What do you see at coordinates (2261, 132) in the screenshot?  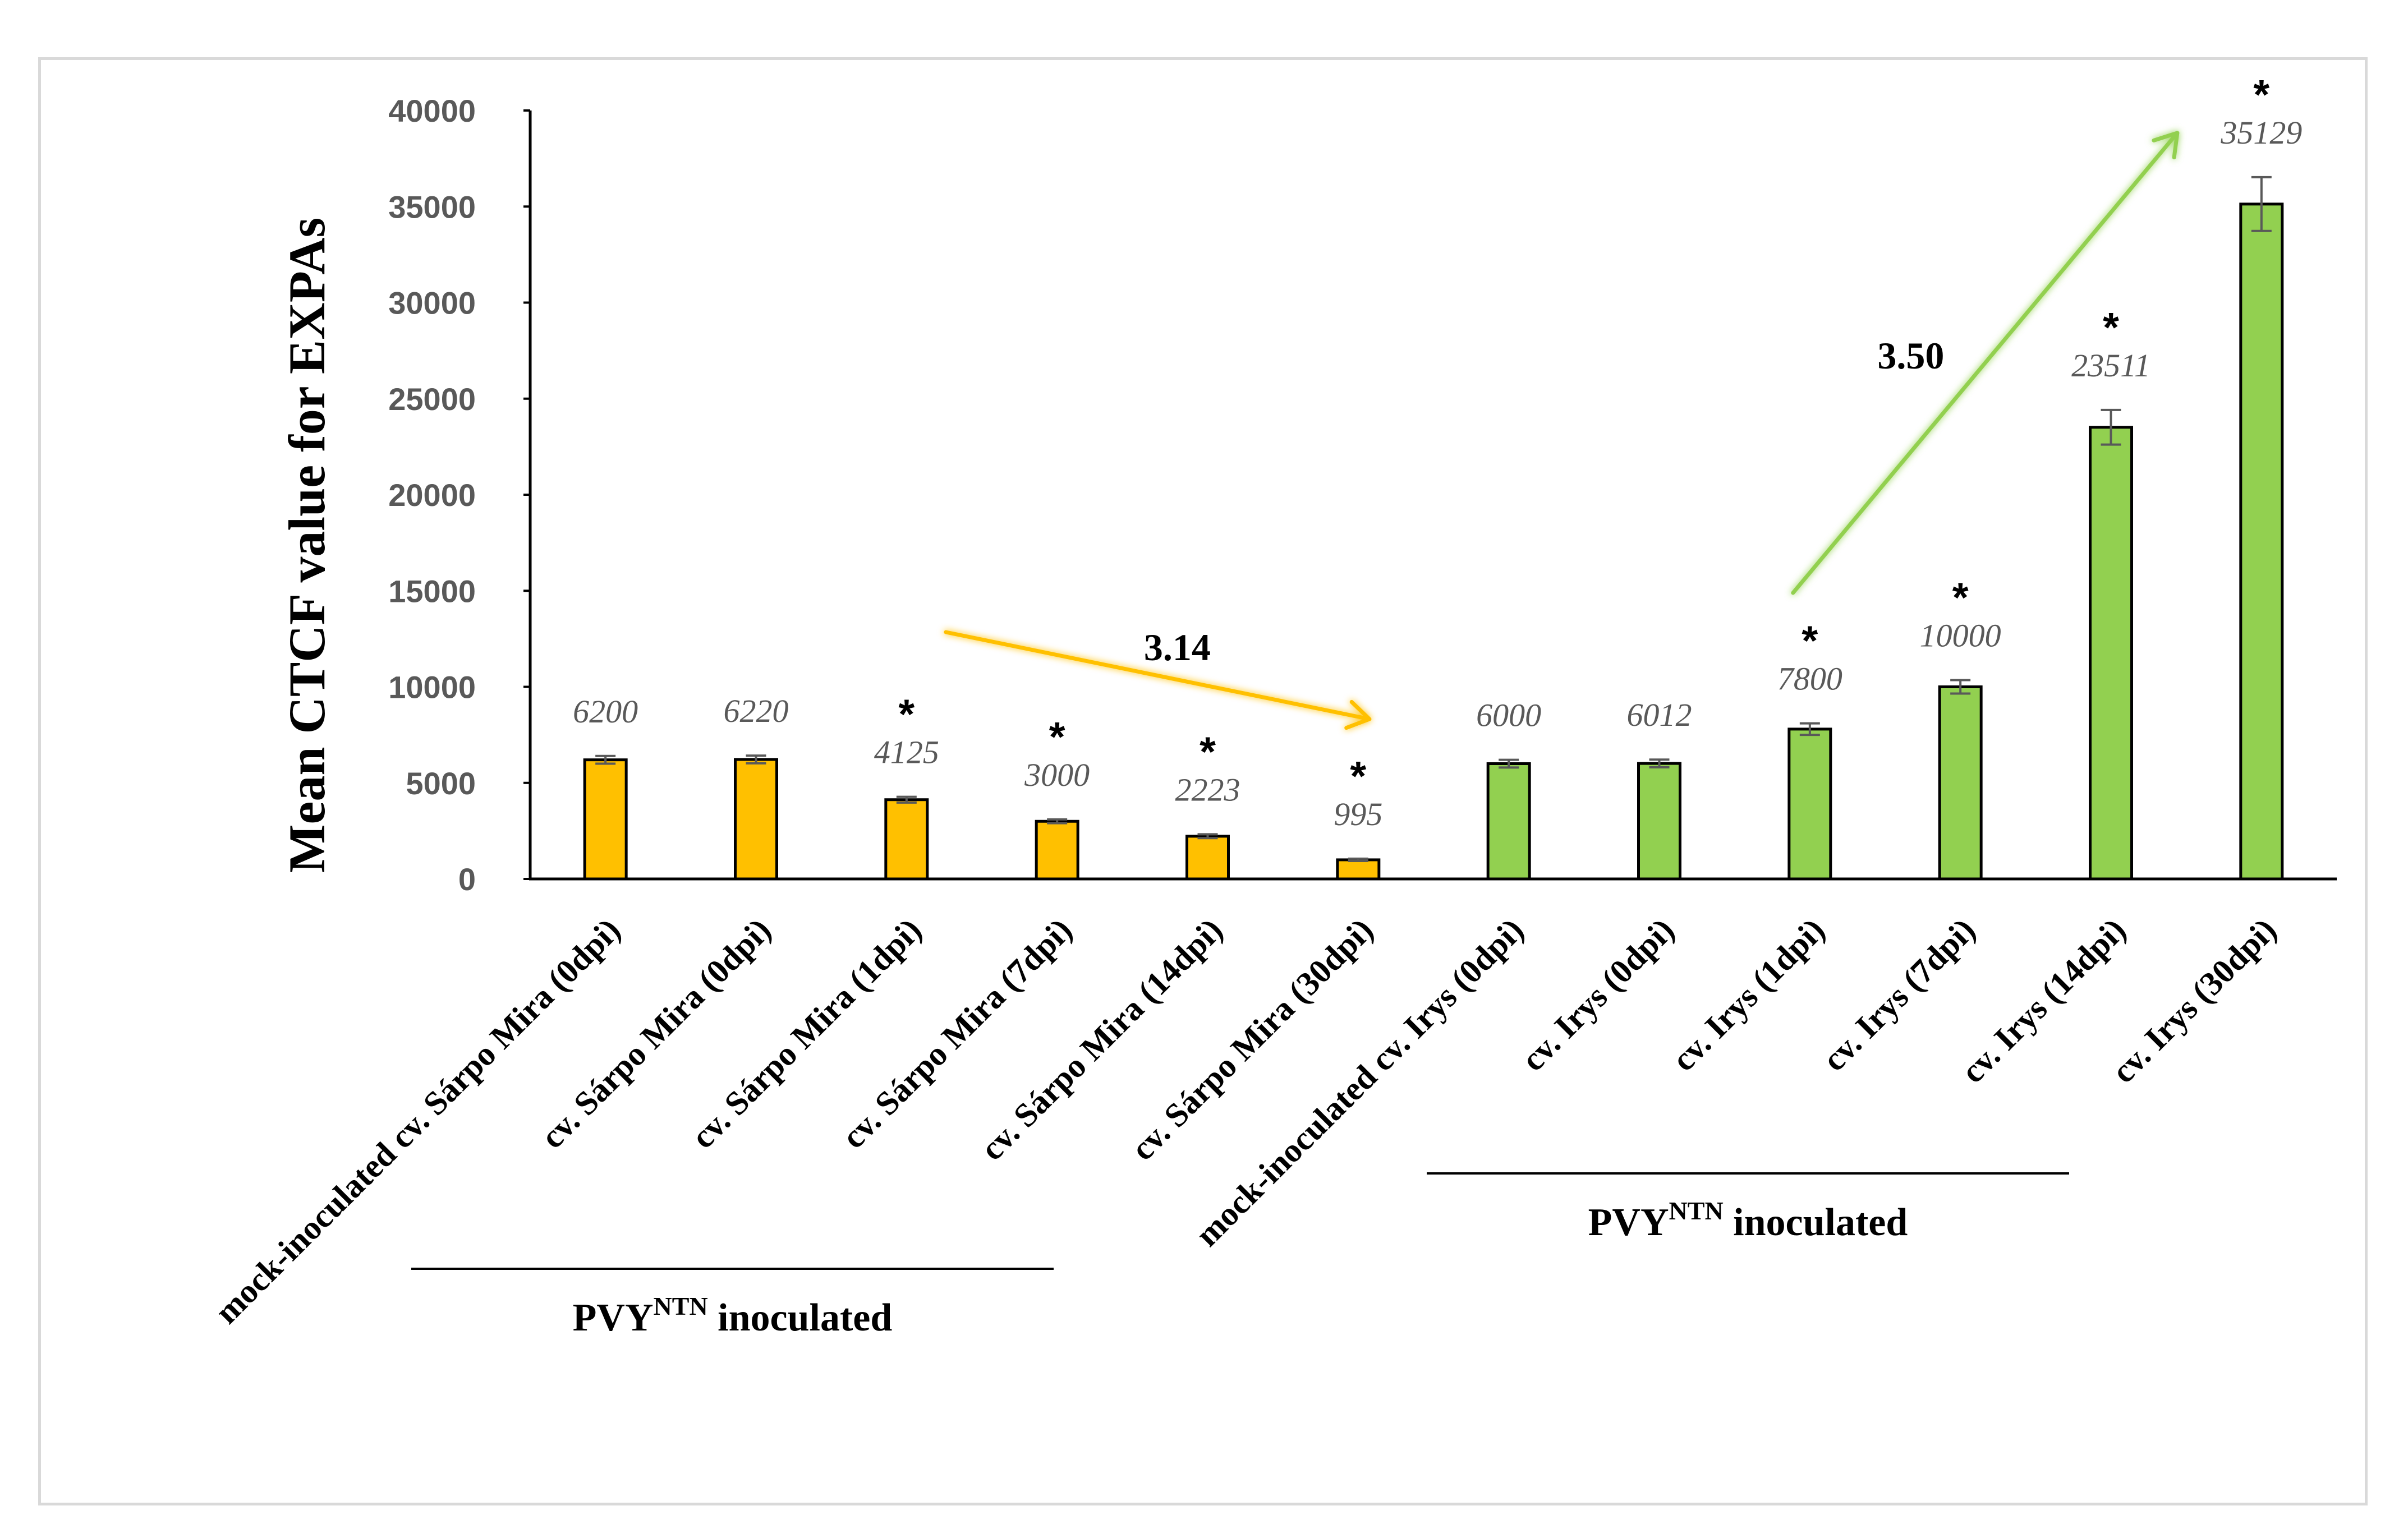 I see `data-label: 35129` at bounding box center [2261, 132].